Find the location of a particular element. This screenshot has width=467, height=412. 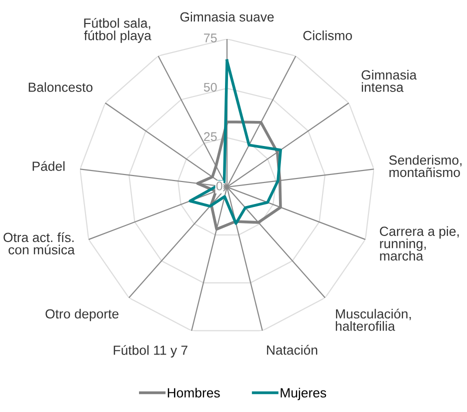

legend-label: Mujeres is located at coordinates (303, 394).